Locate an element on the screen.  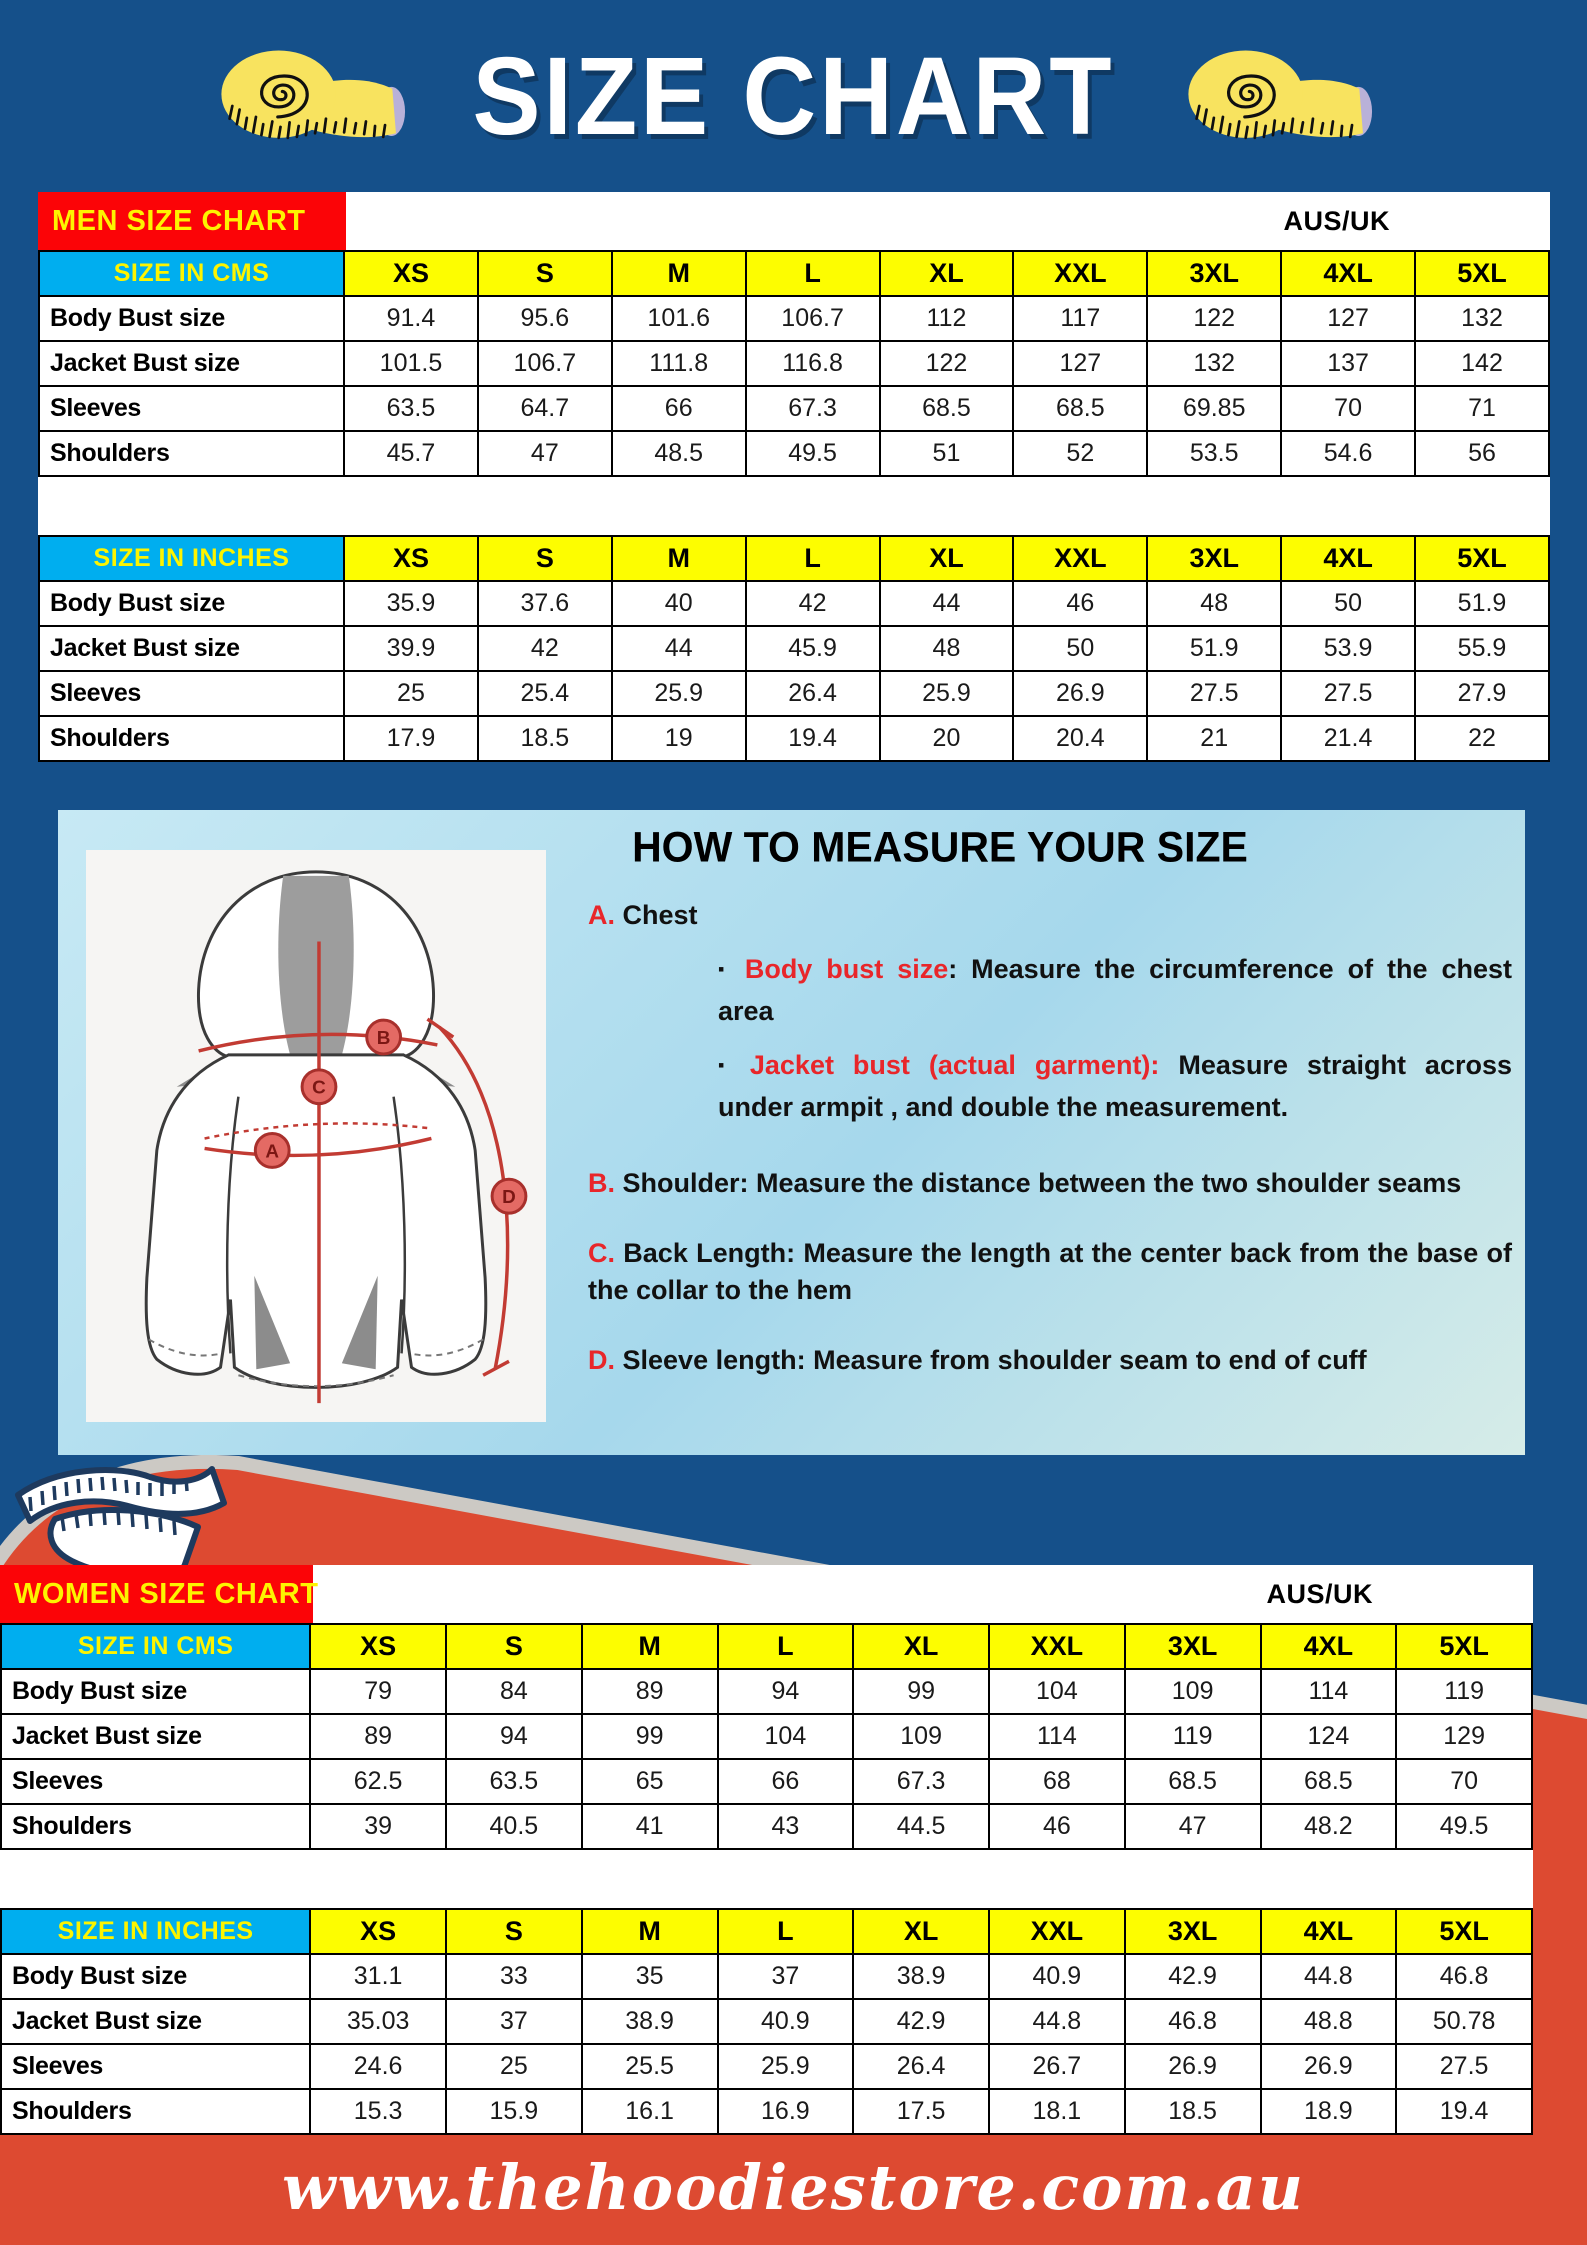
page-title: SIZE CHART is located at coordinates (793, 95).